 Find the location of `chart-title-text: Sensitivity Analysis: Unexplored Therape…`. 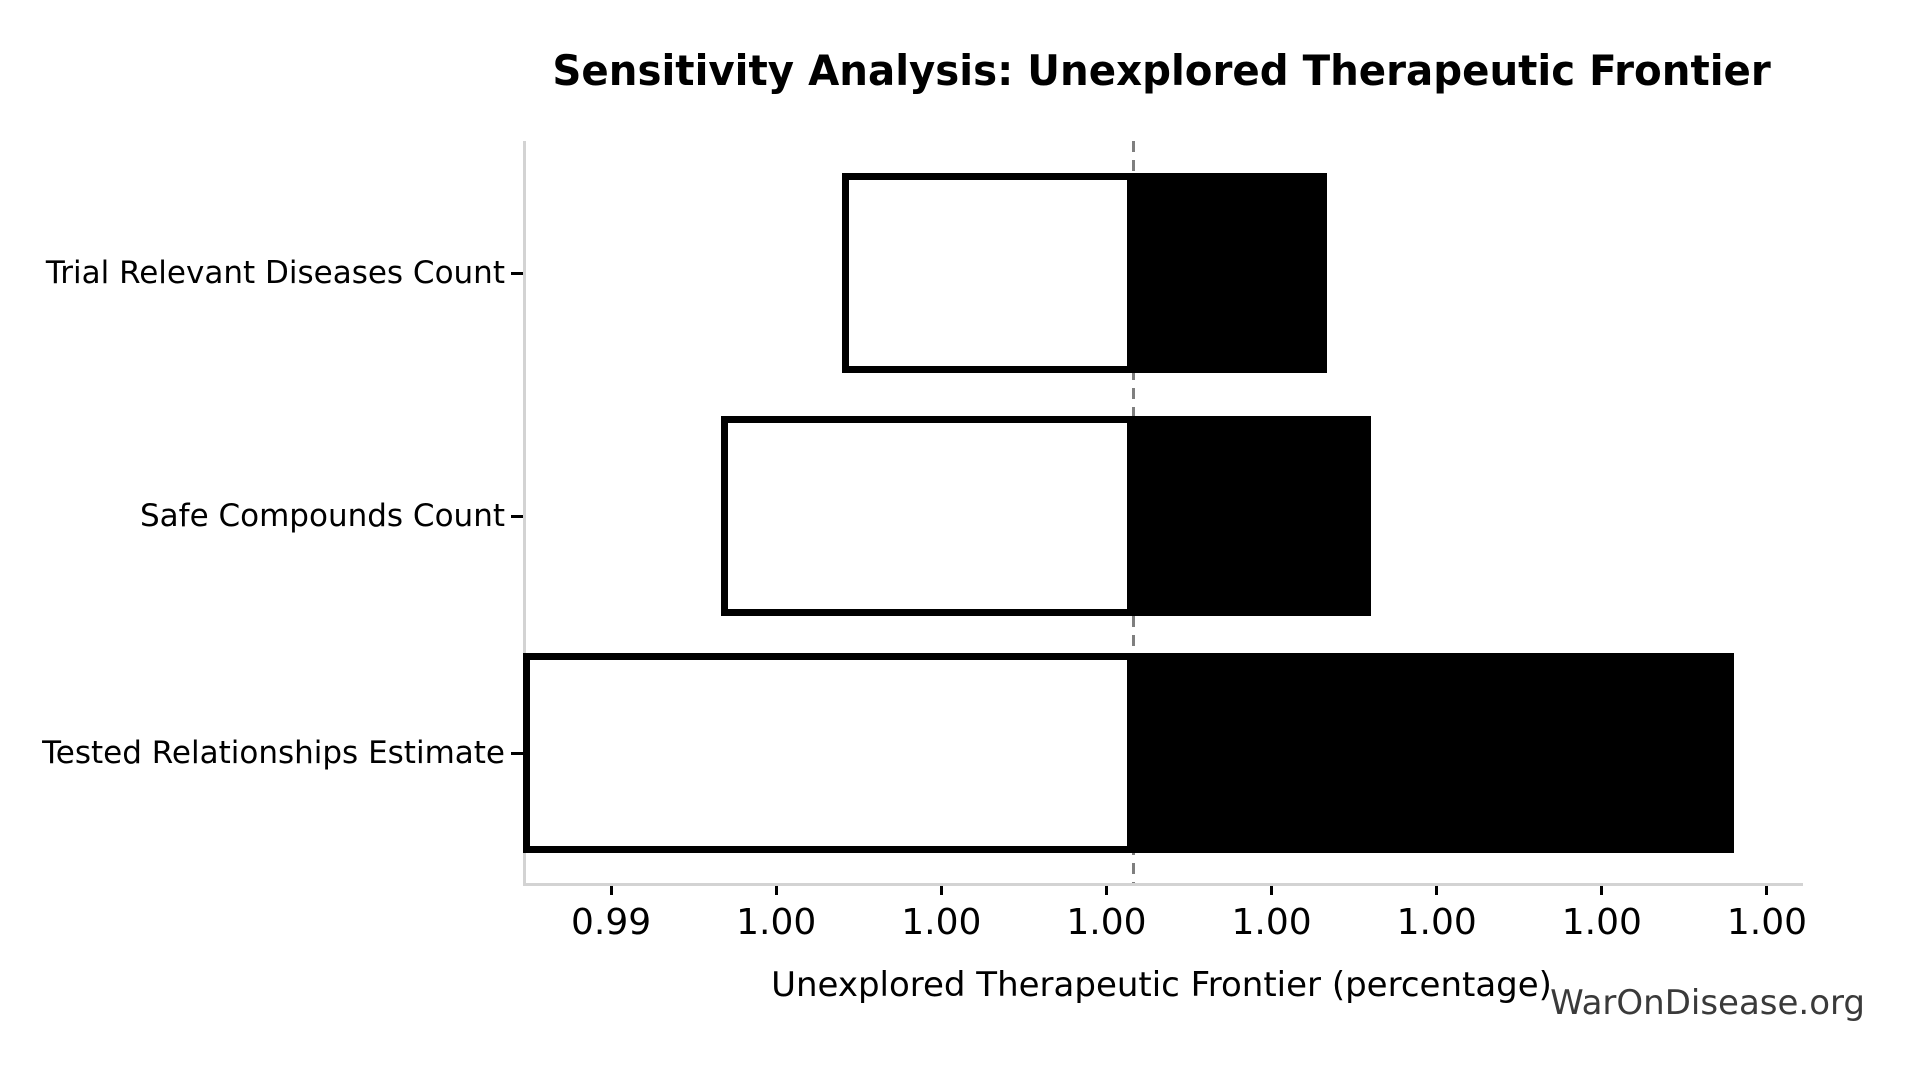

chart-title-text: Sensitivity Analysis: Unexplored Therape… is located at coordinates (1161, 70).